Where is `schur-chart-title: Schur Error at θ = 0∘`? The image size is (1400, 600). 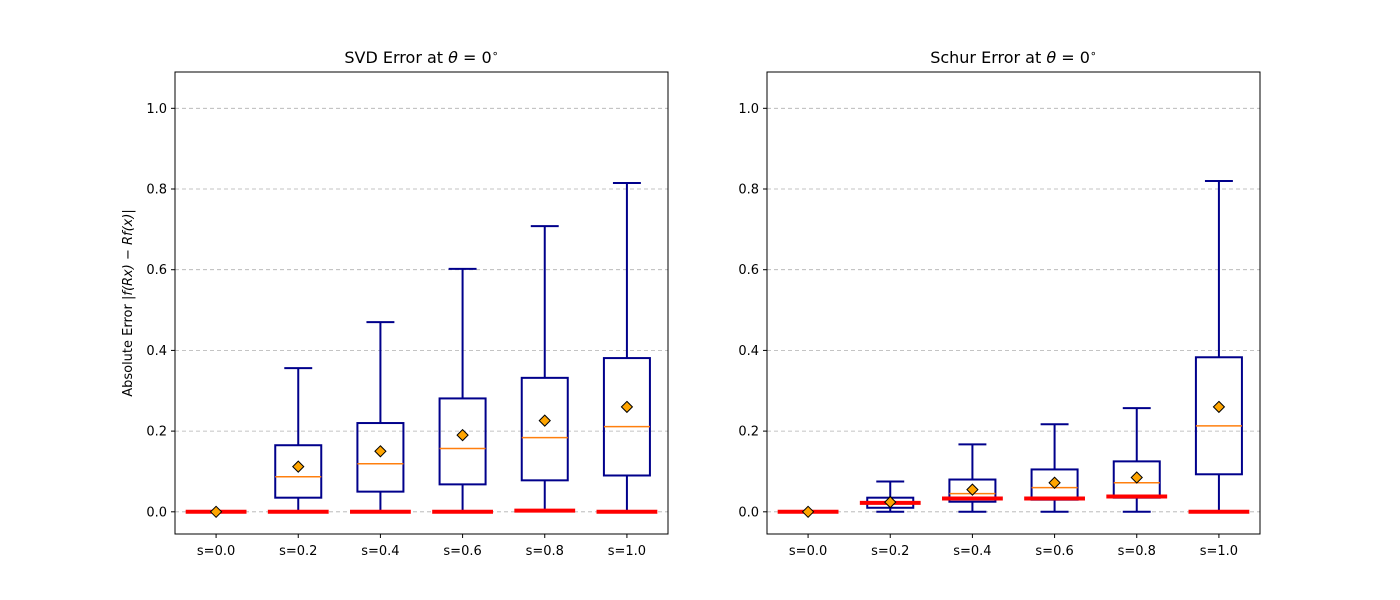
schur-chart-title: Schur Error at θ = 0∘ is located at coordinates (1013, 57).